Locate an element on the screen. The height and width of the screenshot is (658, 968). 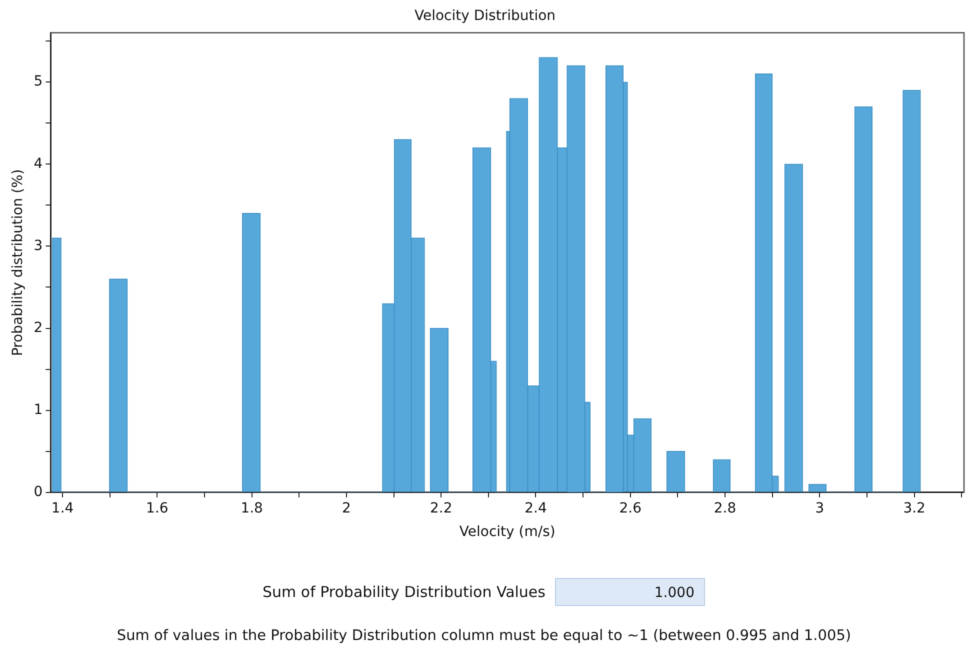
y-tick-label: 3 is located at coordinates (38, 246).